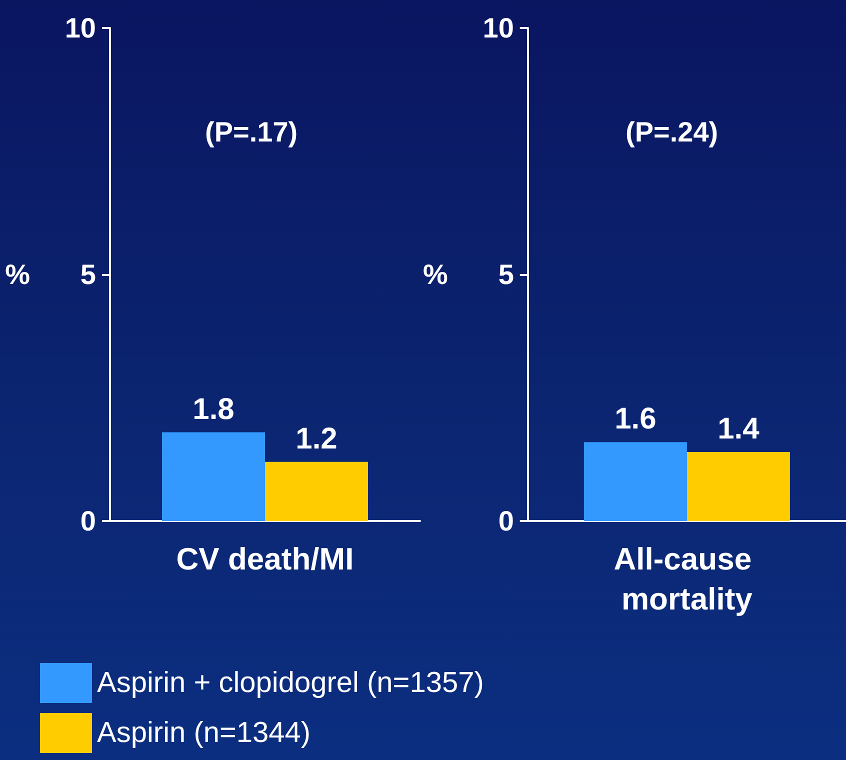  What do you see at coordinates (739, 429) in the screenshot?
I see `data-label: 1.4` at bounding box center [739, 429].